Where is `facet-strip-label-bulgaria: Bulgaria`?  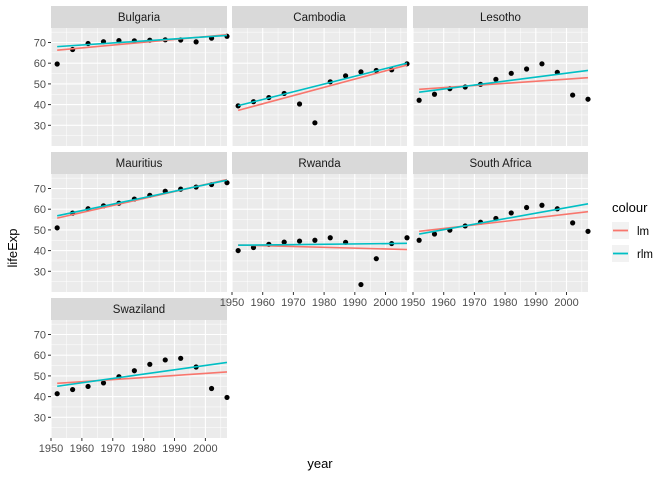
facet-strip-label-bulgaria: Bulgaria is located at coordinates (139, 18).